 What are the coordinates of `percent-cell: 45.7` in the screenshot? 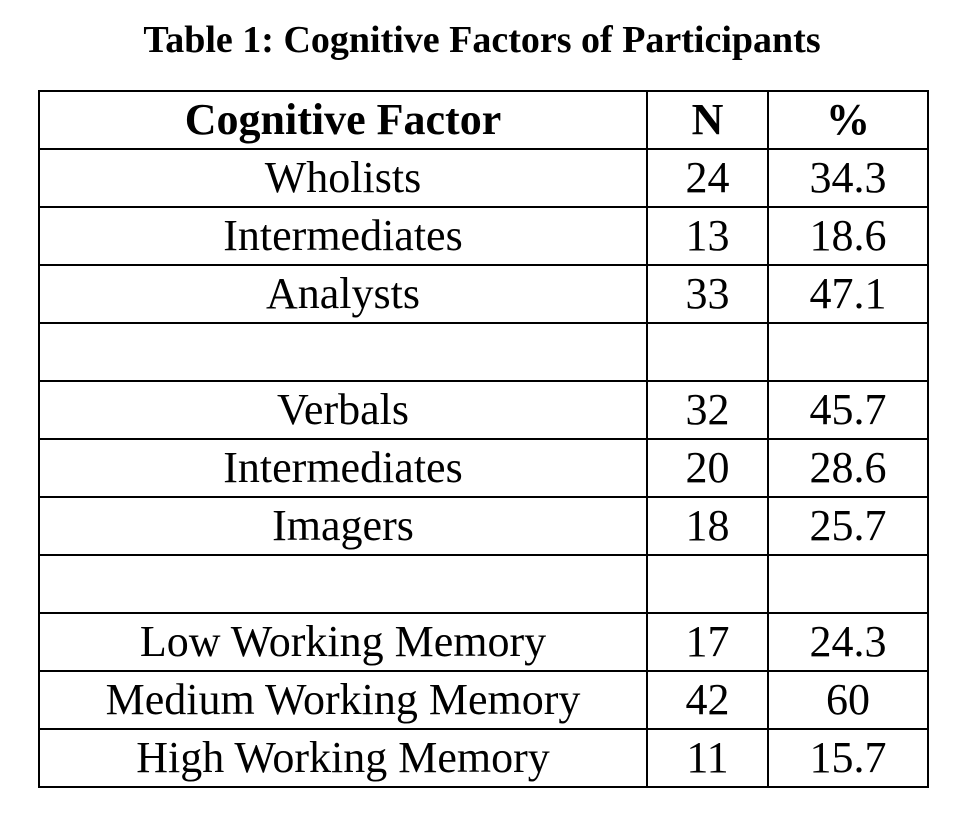 It's located at (848, 410).